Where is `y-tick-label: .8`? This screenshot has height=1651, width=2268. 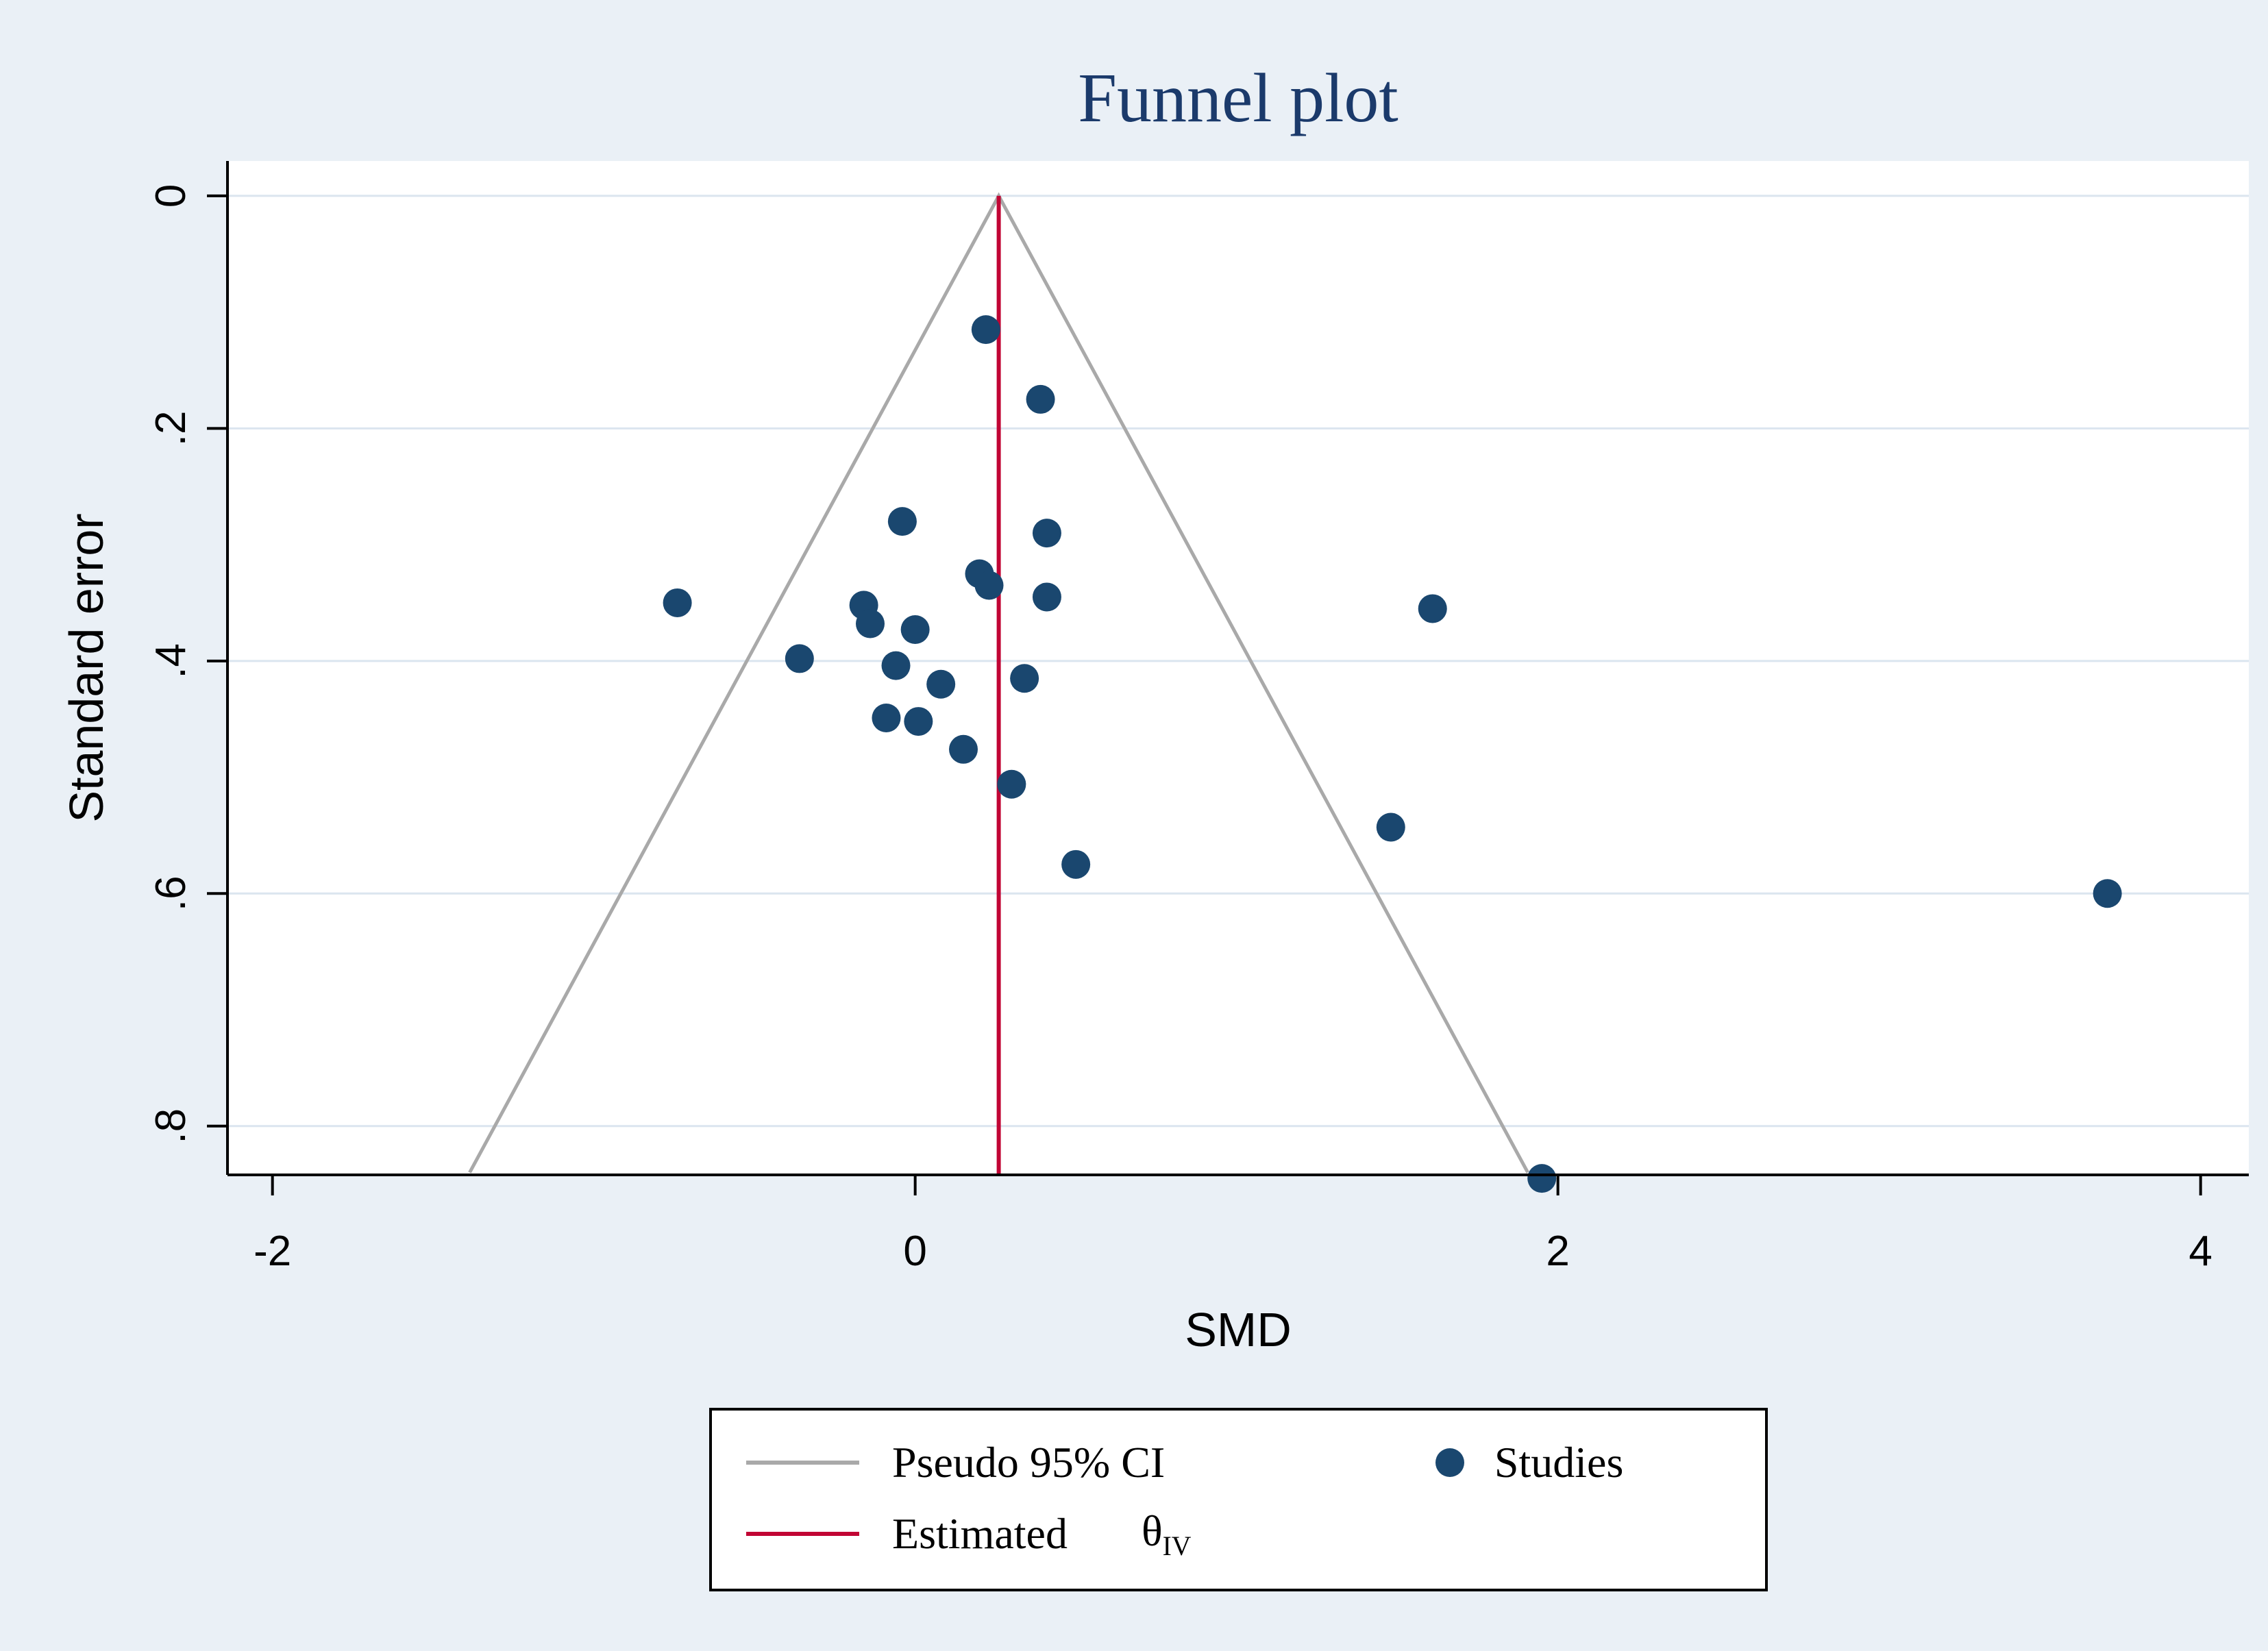 y-tick-label: .8 is located at coordinates (171, 1126).